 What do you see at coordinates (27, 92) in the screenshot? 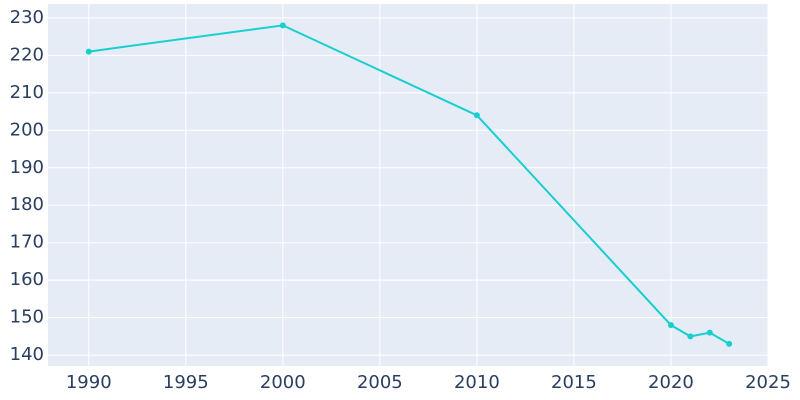
I see `y-tick-label: 210` at bounding box center [27, 92].